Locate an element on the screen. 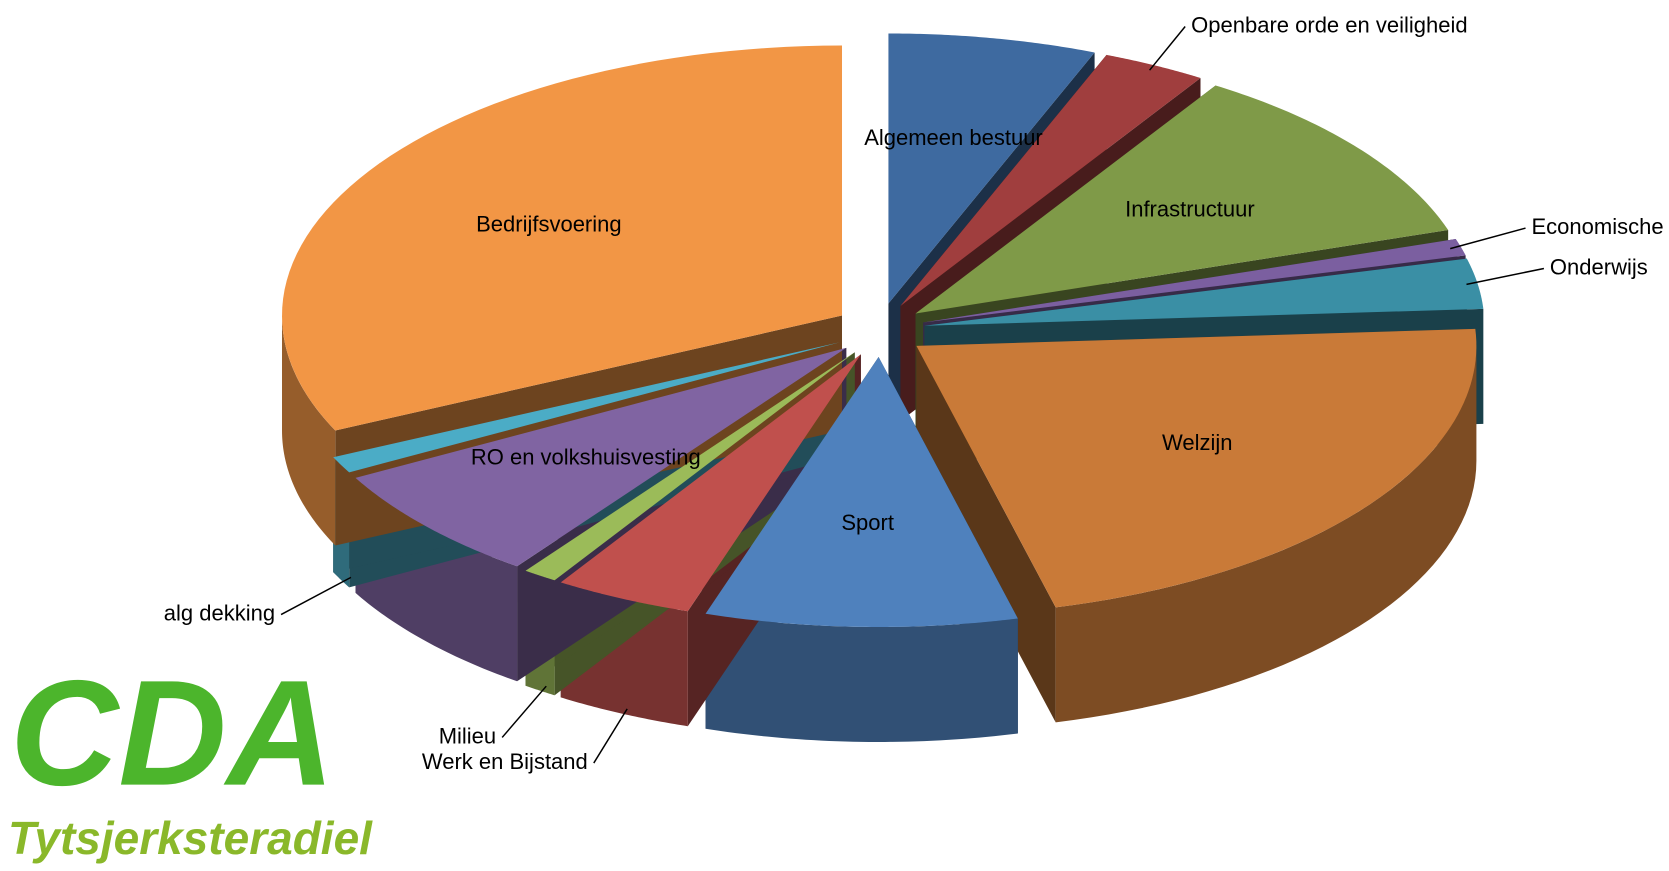 This screenshot has height=871, width=1669. slice-label: Economische zaken is located at coordinates (1600, 226).